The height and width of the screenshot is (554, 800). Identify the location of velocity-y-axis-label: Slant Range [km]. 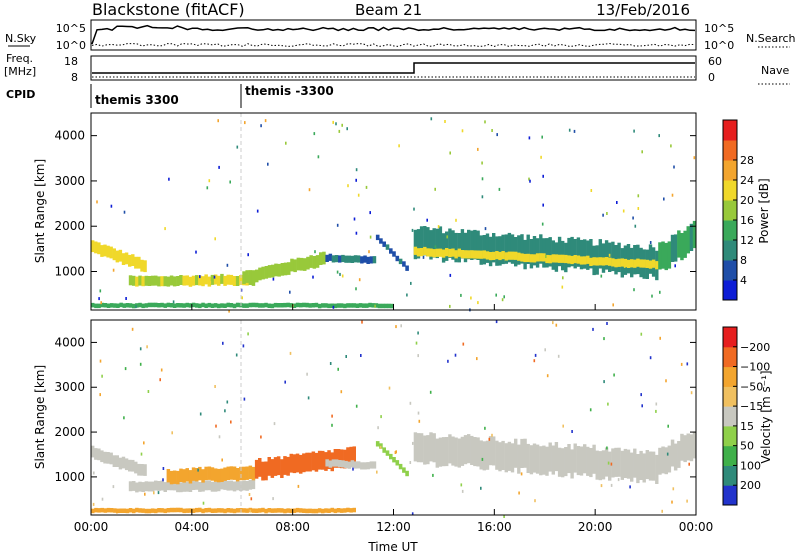
(40, 417).